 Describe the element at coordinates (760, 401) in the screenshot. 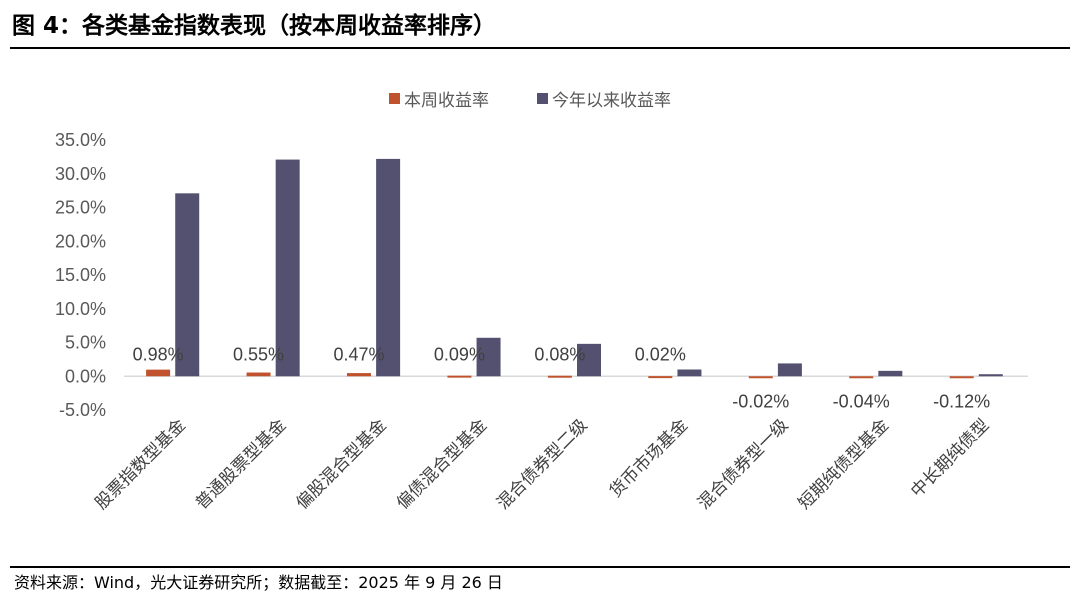

I see `data-label-weekly: -0.02%` at that location.